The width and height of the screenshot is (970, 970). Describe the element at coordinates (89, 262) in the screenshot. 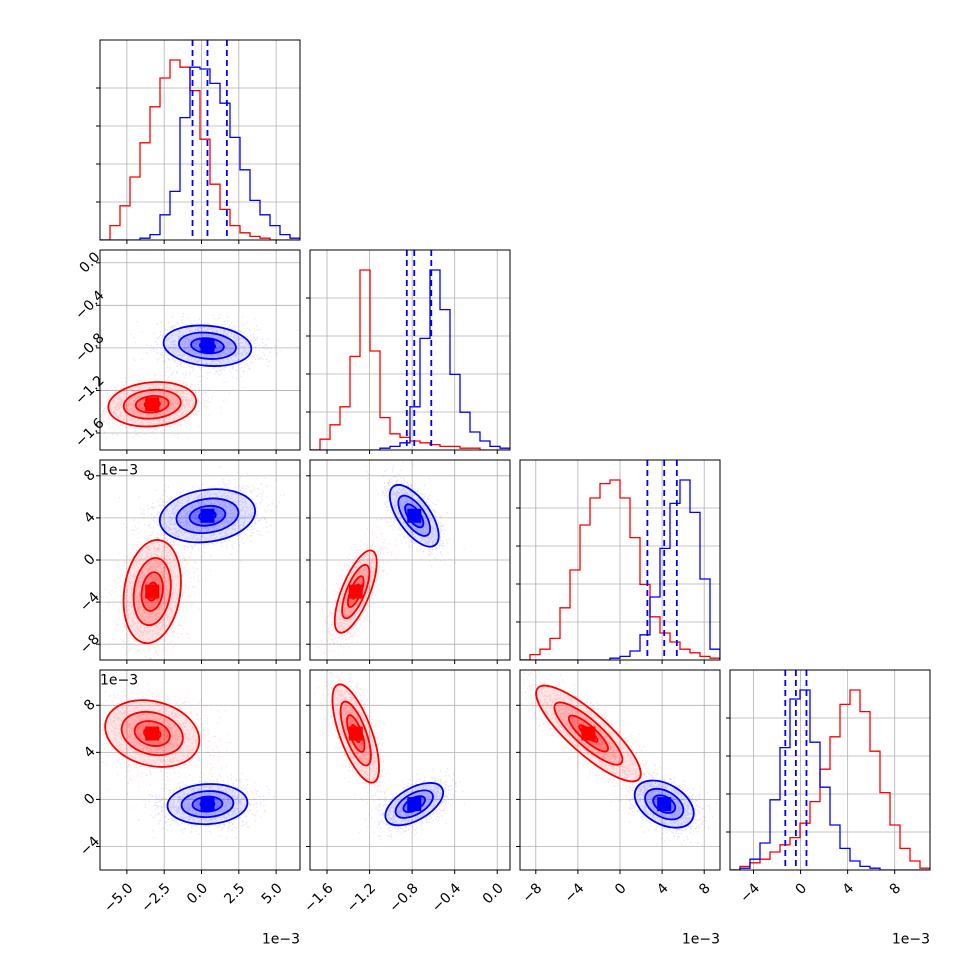

I see `y-tick-label: 0.0` at that location.